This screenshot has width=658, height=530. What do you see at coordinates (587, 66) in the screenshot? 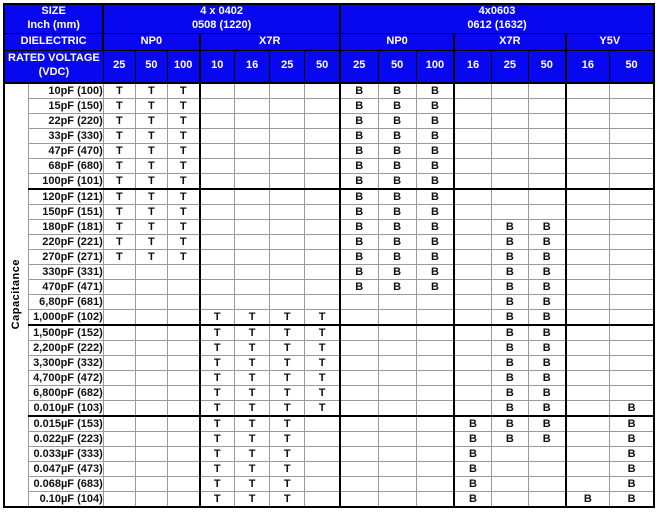
I see `voltage-col-header: 16` at bounding box center [587, 66].